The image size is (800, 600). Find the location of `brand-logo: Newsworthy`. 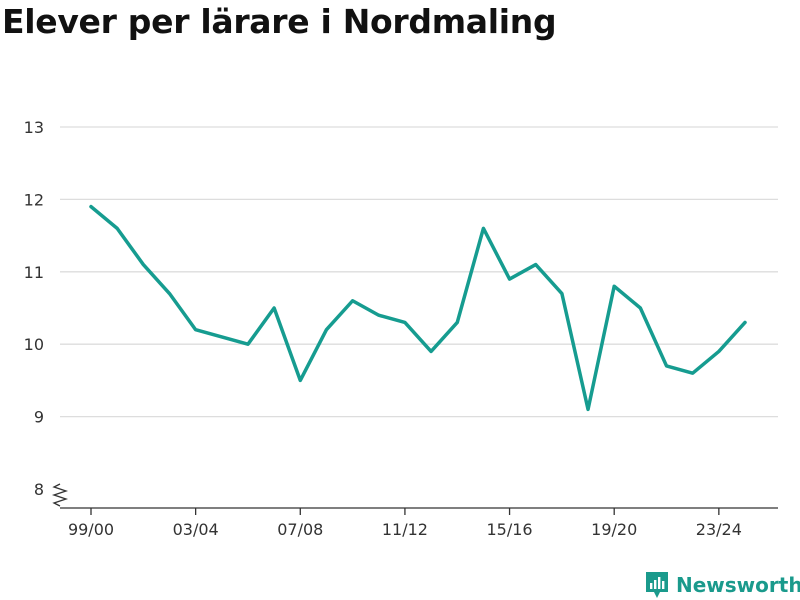

brand-logo: Newsworthy is located at coordinates (722, 585).